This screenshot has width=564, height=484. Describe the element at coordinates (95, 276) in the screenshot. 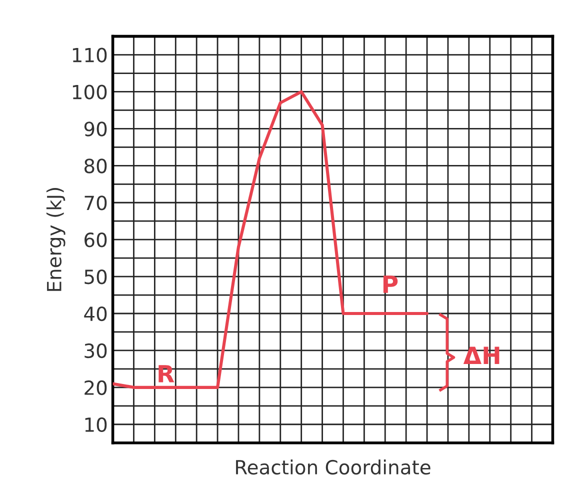

I see `y-tick-label: 50` at that location.